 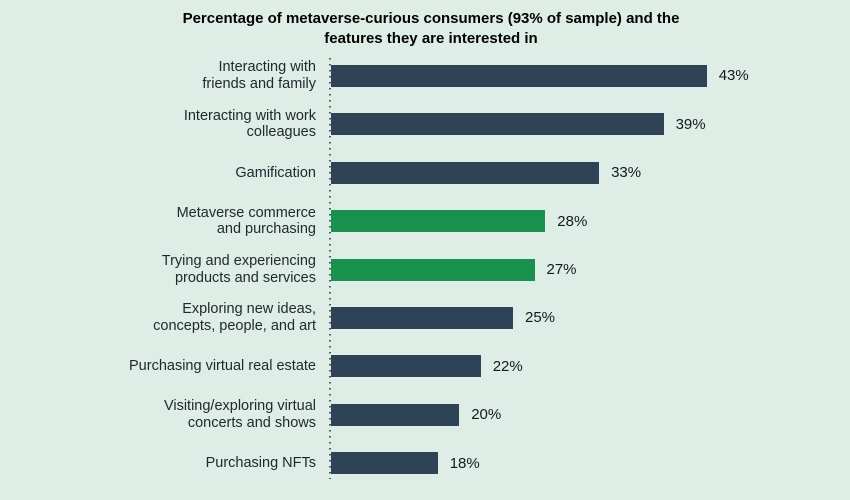 I want to click on bar-row: Gamification 33%, so click(x=425, y=173).